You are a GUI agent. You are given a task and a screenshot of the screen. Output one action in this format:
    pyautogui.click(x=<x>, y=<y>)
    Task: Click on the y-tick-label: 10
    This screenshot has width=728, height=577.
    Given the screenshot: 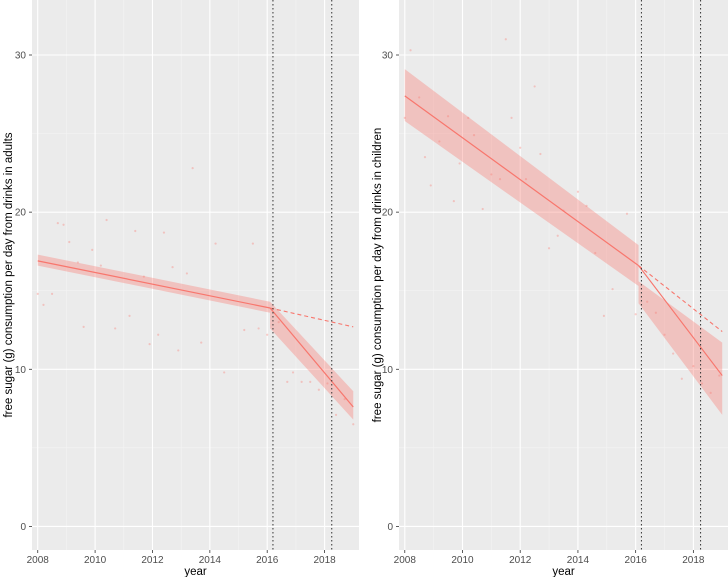 What is the action you would take?
    pyautogui.click(x=388, y=370)
    